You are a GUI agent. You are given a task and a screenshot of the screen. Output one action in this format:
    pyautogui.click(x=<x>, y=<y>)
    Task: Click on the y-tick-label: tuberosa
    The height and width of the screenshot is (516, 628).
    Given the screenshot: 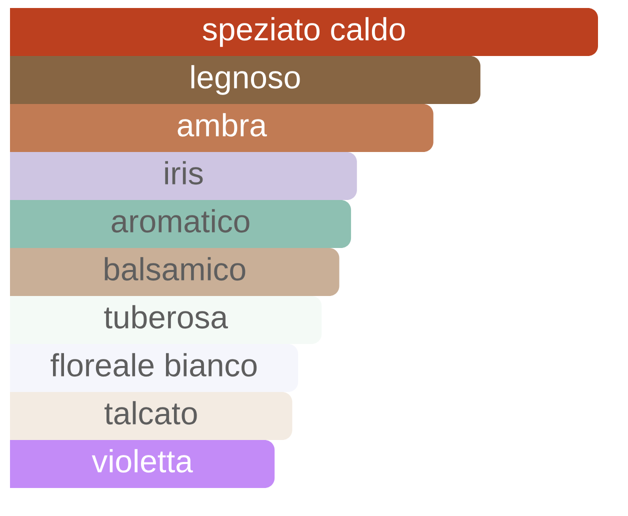 What is the action you would take?
    pyautogui.click(x=166, y=317)
    